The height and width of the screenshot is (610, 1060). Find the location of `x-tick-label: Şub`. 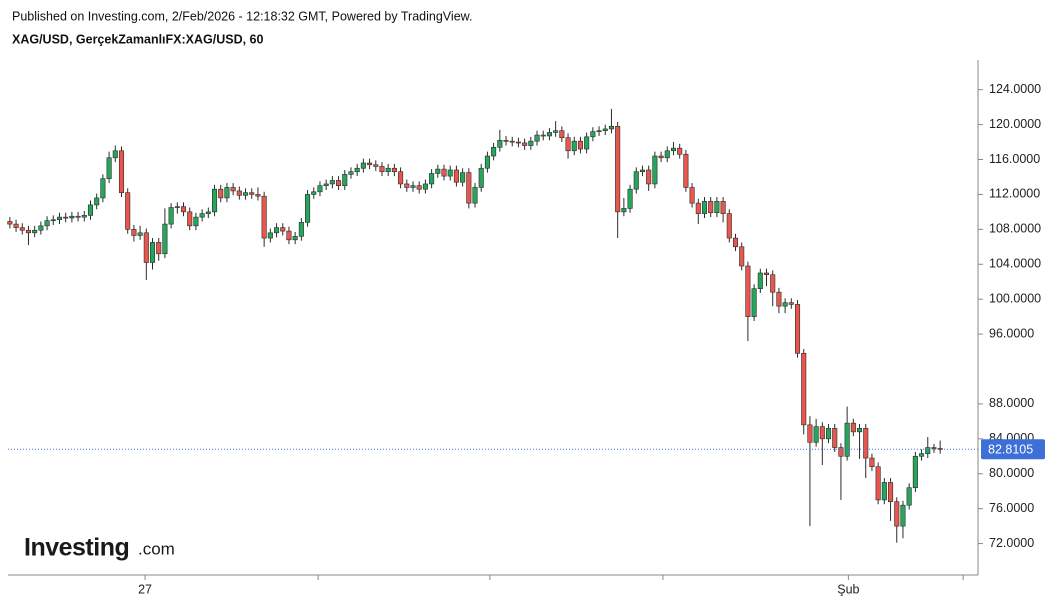

x-tick-label: Şub is located at coordinates (848, 589).